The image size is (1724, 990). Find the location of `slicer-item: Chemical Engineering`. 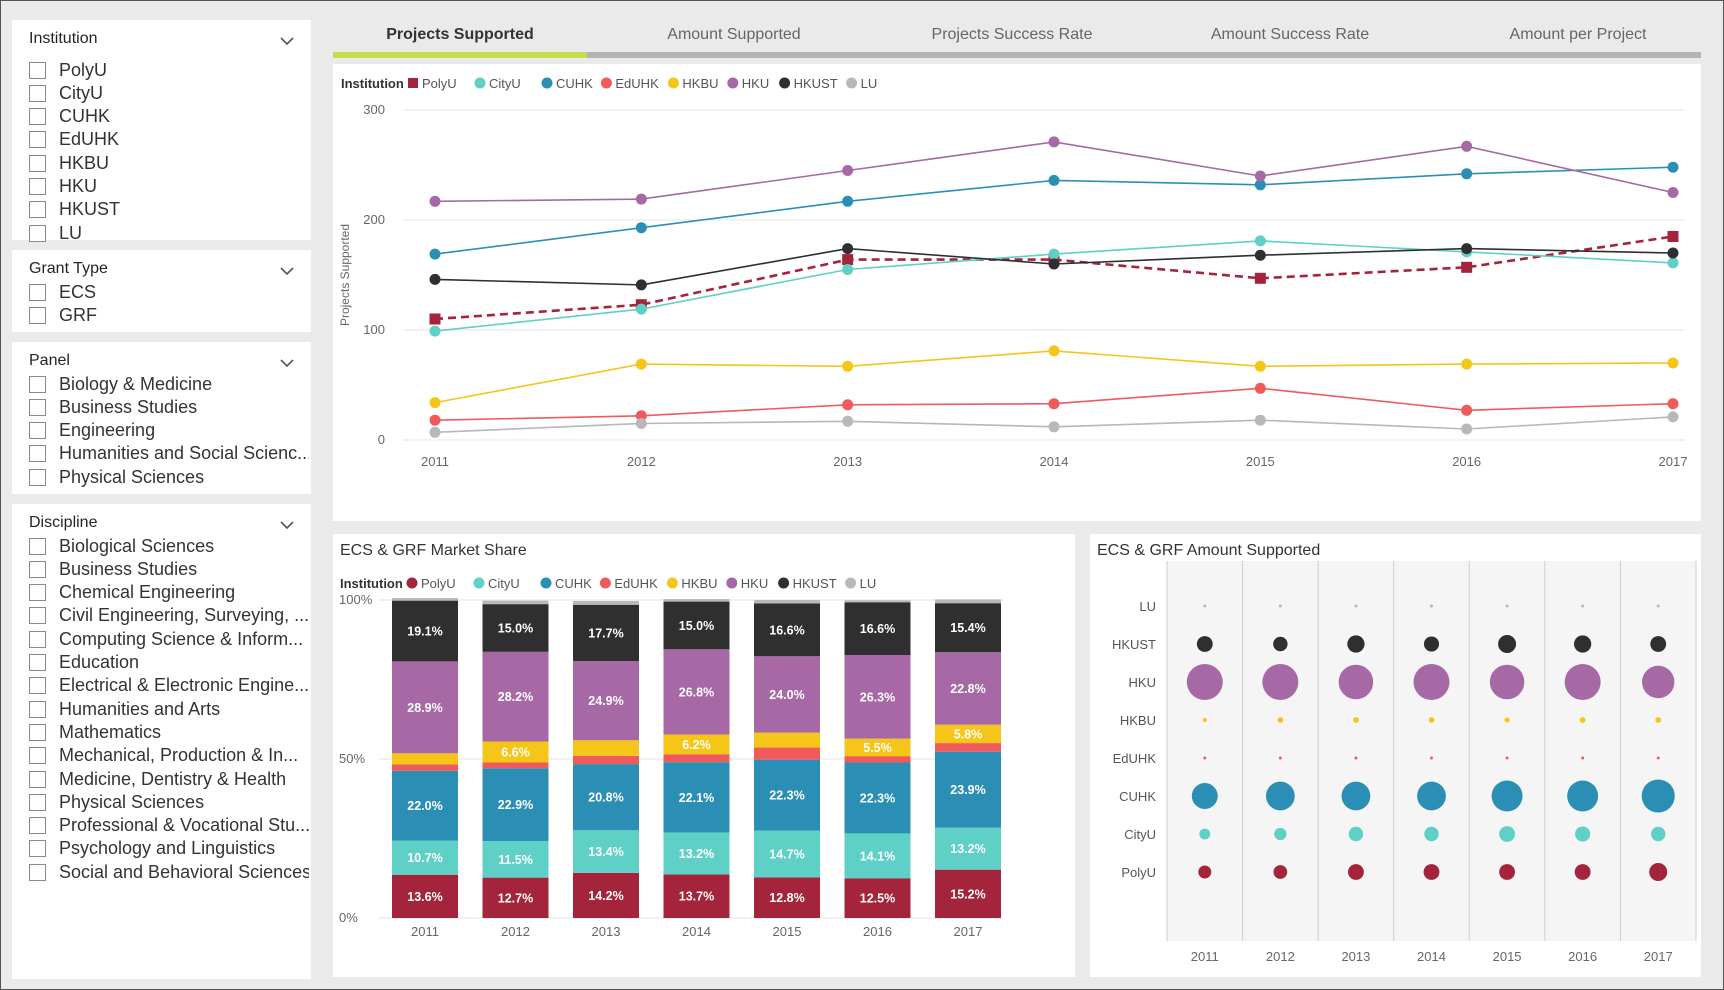

slicer-item: Chemical Engineering is located at coordinates (132, 593).